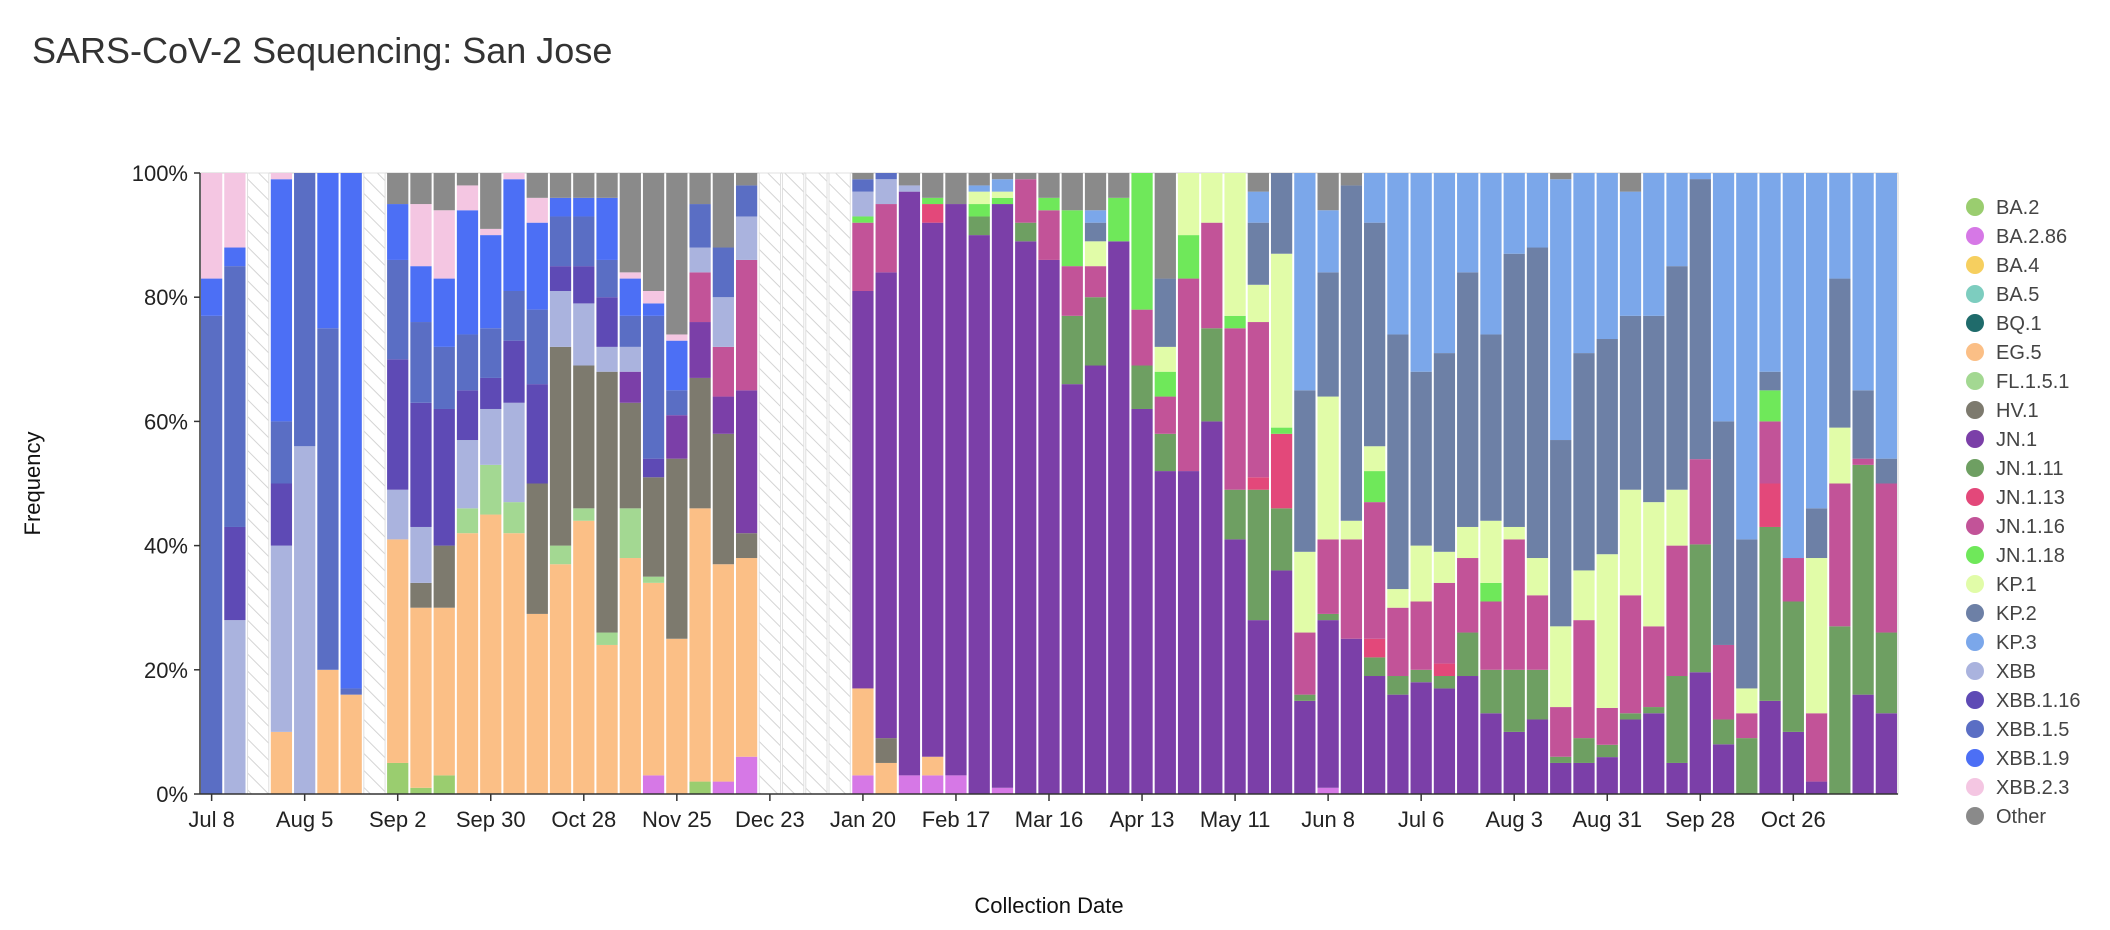  Describe the element at coordinates (2017, 730) in the screenshot. I see `legend-item: XBB.1.5` at that location.